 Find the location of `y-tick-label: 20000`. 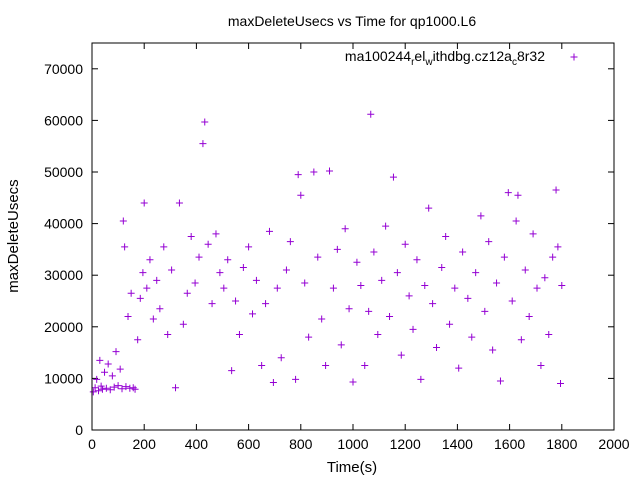

y-tick-label: 20000 is located at coordinates (63, 327).